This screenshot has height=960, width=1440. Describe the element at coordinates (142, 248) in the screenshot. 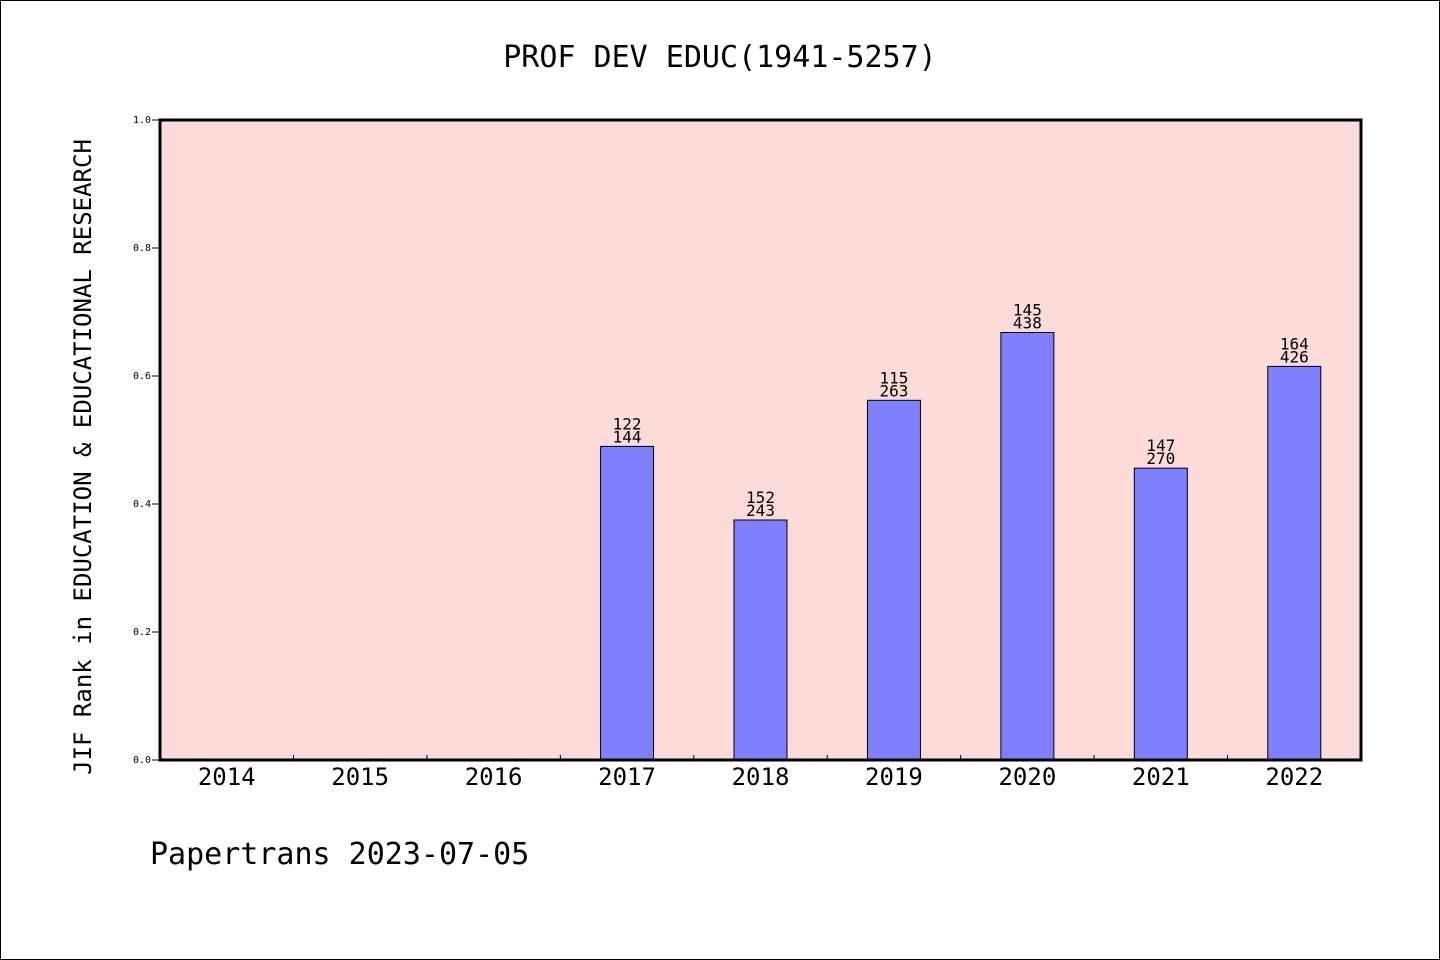

I see `y-tick-label: 0.8` at that location.